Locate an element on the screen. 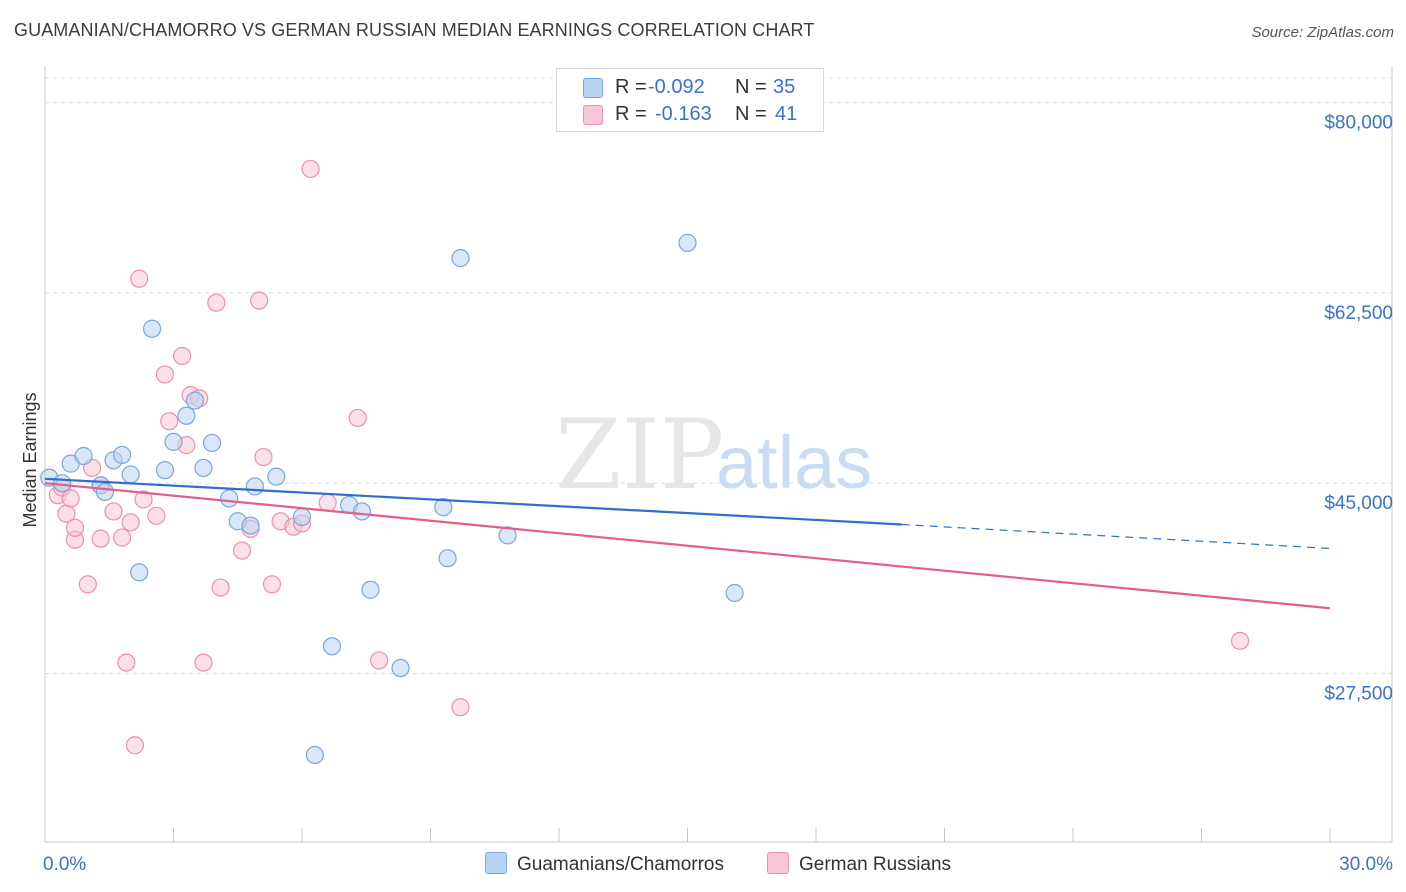 The image size is (1406, 892). y-tick-label: $45,000 is located at coordinates (1358, 503).